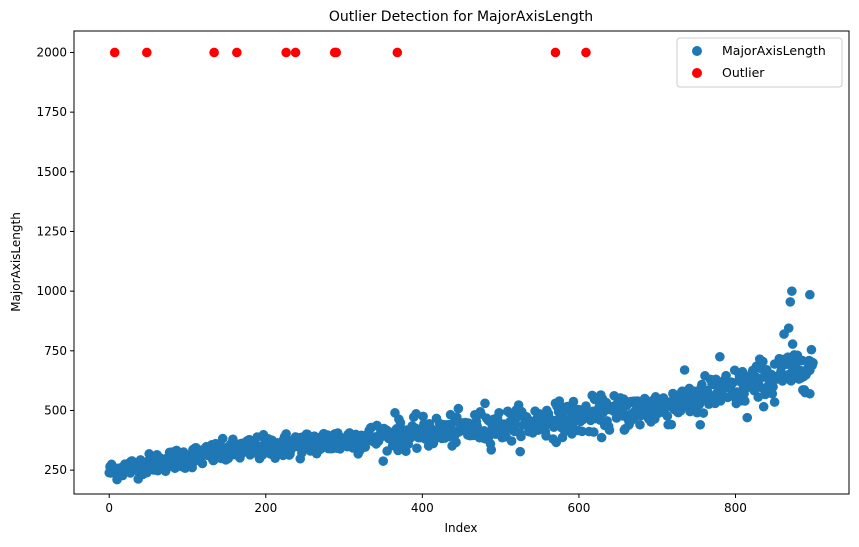  I want to click on legend: MajorAxisLength Outlier, so click(759, 62).